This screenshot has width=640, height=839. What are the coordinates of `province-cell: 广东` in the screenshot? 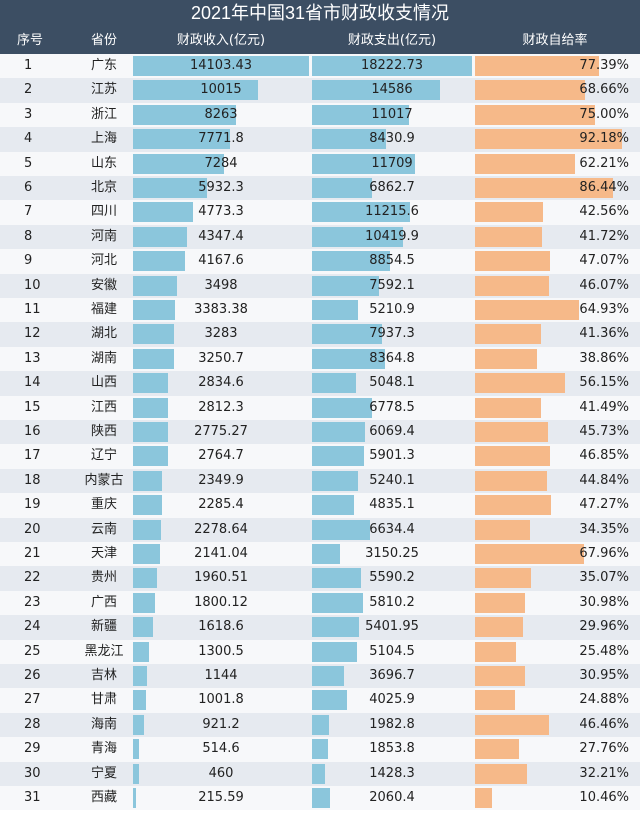 It's located at (103, 65).